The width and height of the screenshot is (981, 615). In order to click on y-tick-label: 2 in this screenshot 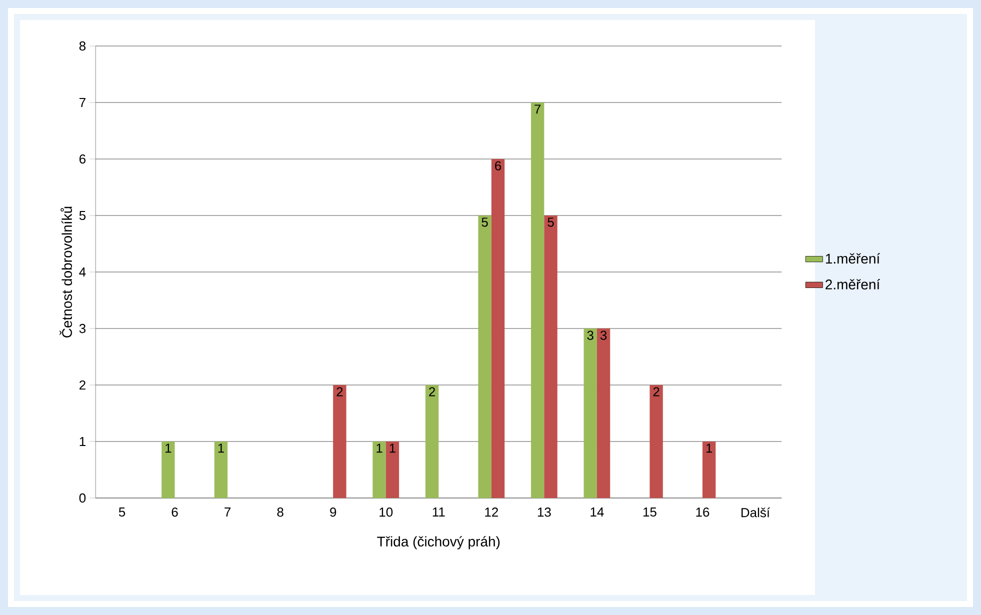, I will do `click(83, 385)`.